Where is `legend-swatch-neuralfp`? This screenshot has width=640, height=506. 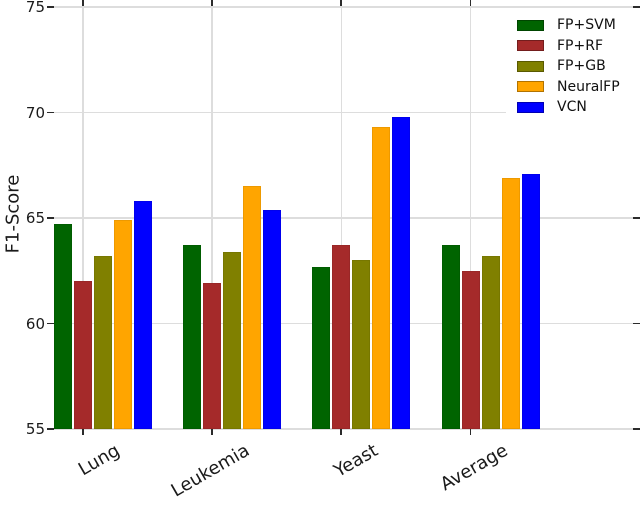
legend-swatch-neuralfp is located at coordinates (530, 87).